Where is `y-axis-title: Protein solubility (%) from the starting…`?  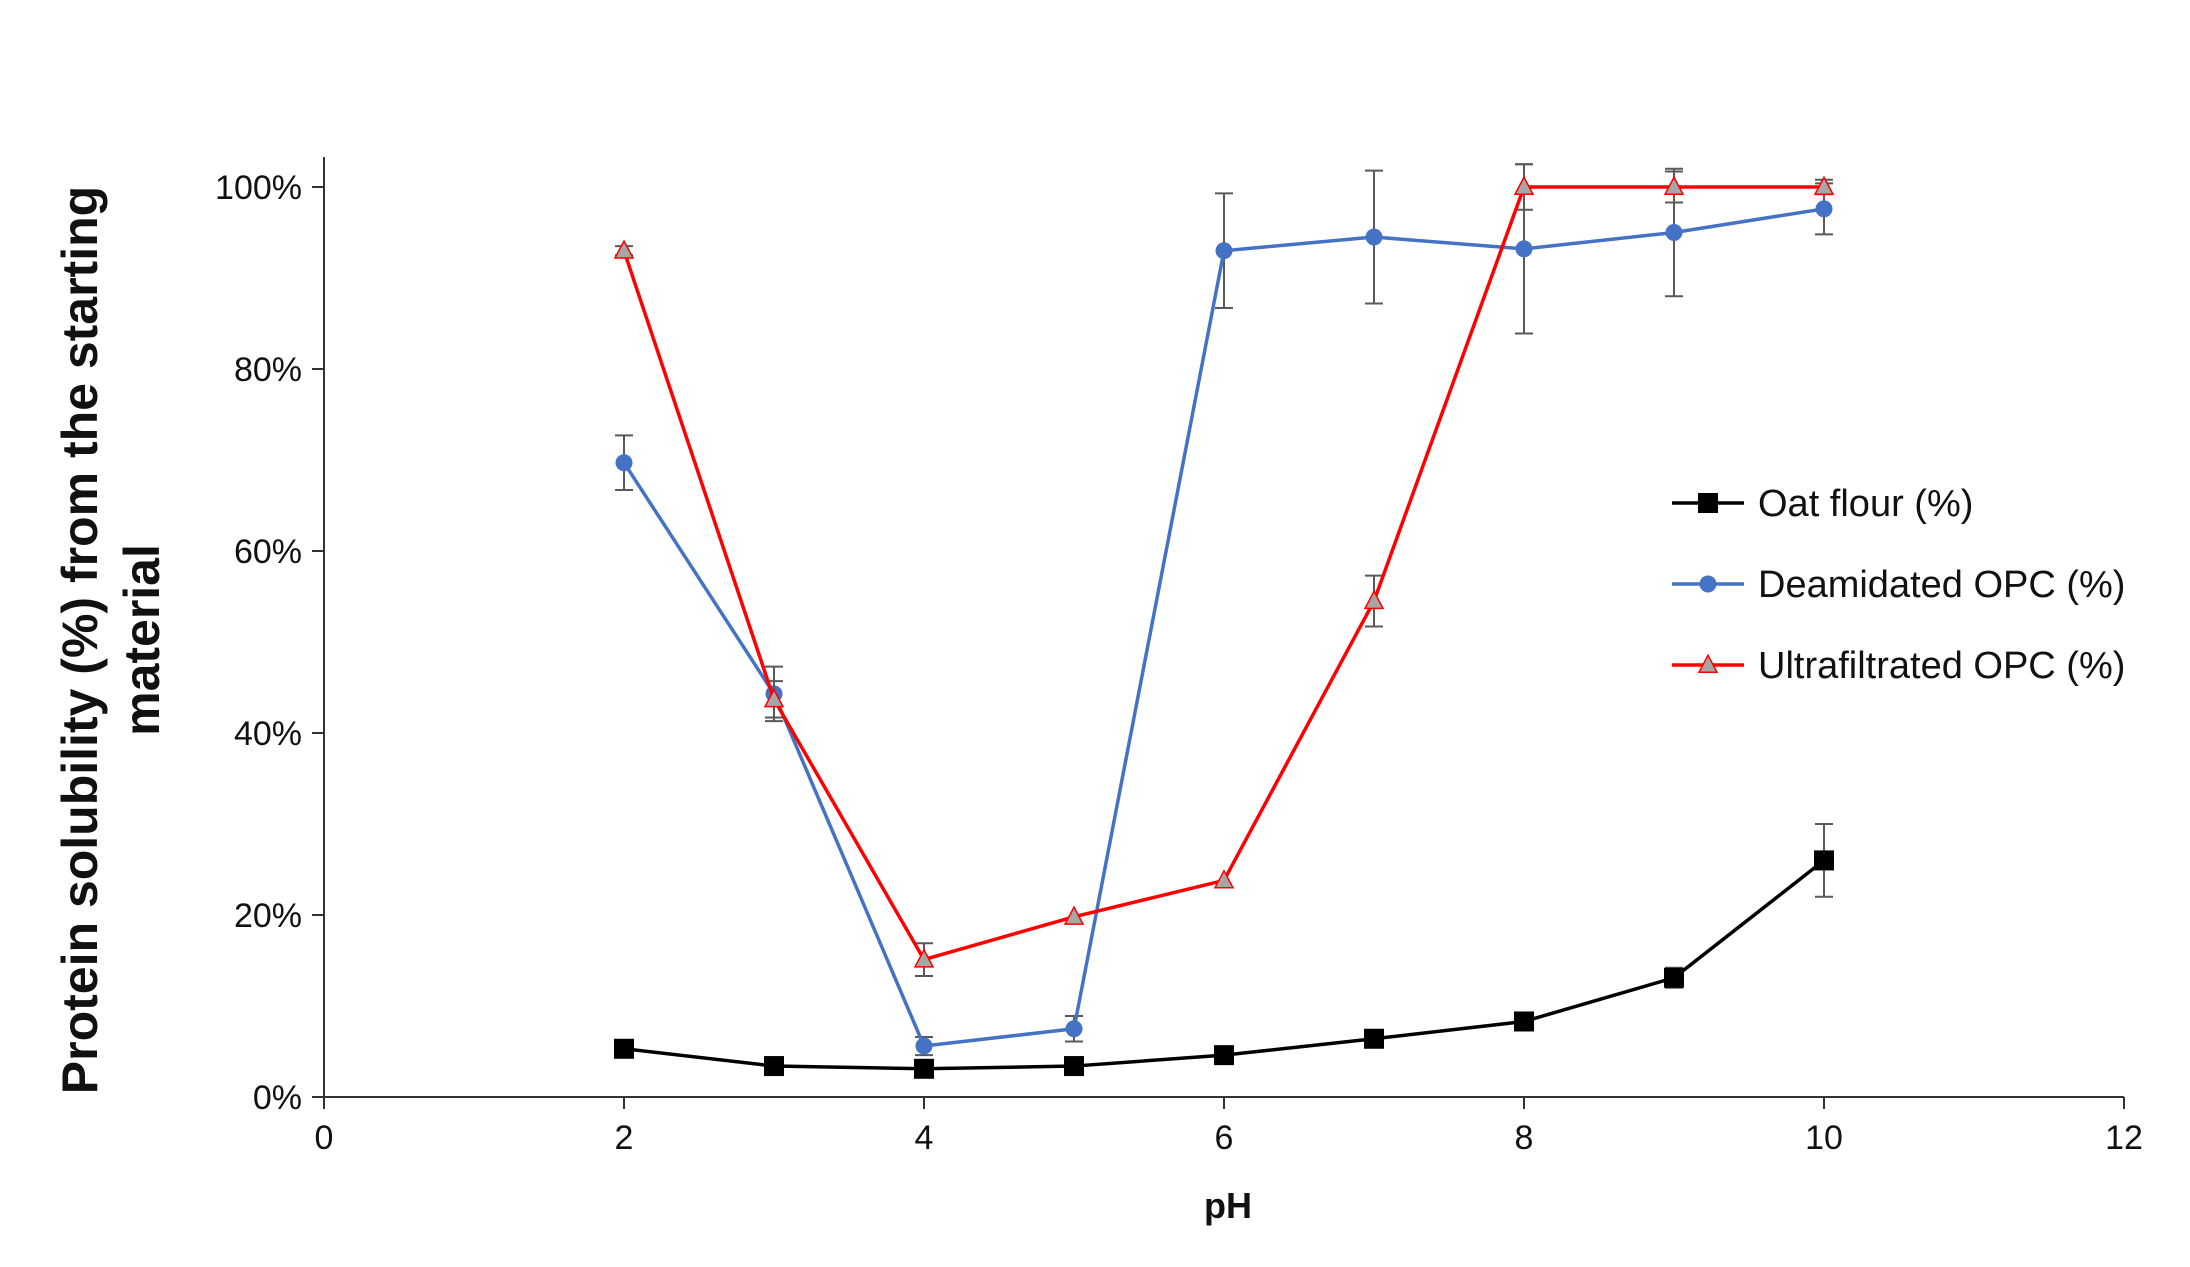
y-axis-title: Protein solubility (%) from the starting… is located at coordinates (111, 640).